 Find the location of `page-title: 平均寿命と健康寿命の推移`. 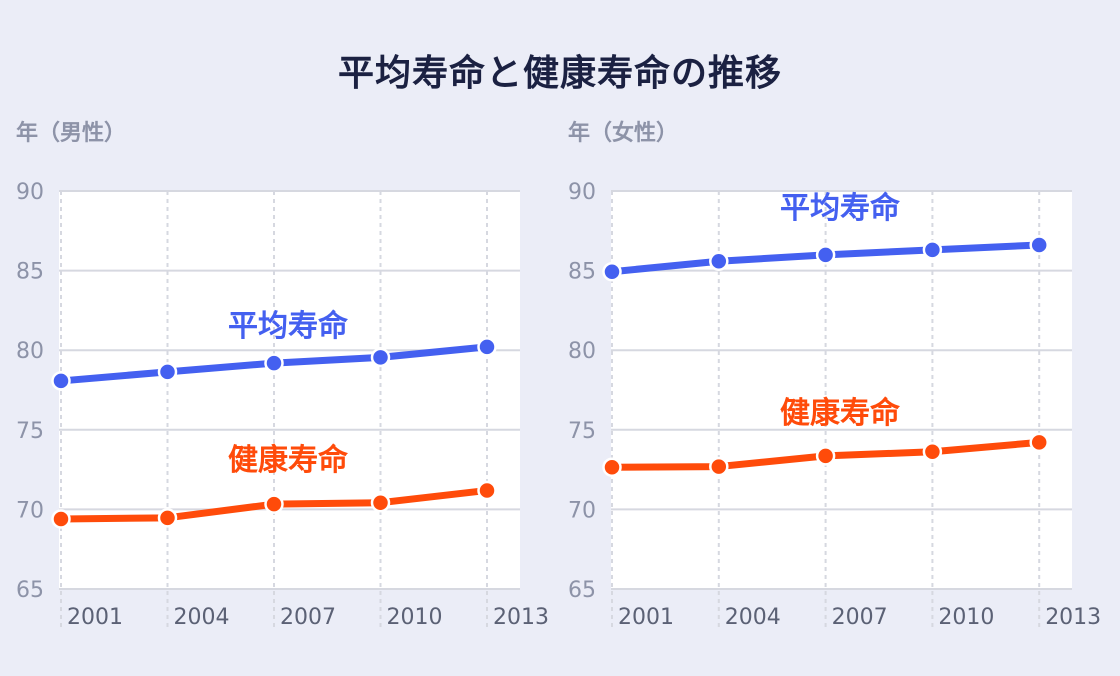

page-title: 平均寿命と健康寿命の推移 is located at coordinates (559, 73).